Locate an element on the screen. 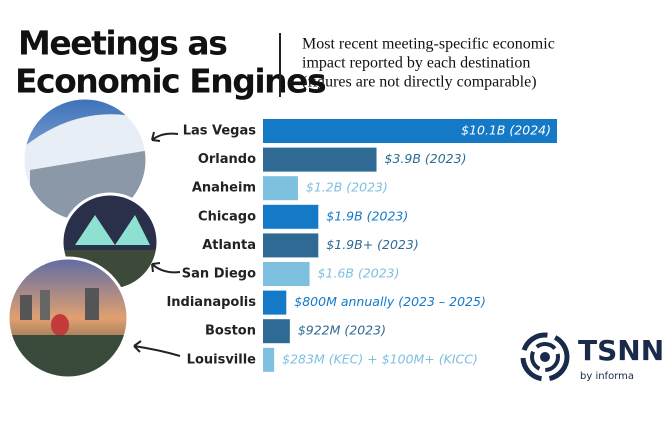 The image size is (668, 440). subtitle-line: Most recent meeting-specific economic is located at coordinates (428, 44).